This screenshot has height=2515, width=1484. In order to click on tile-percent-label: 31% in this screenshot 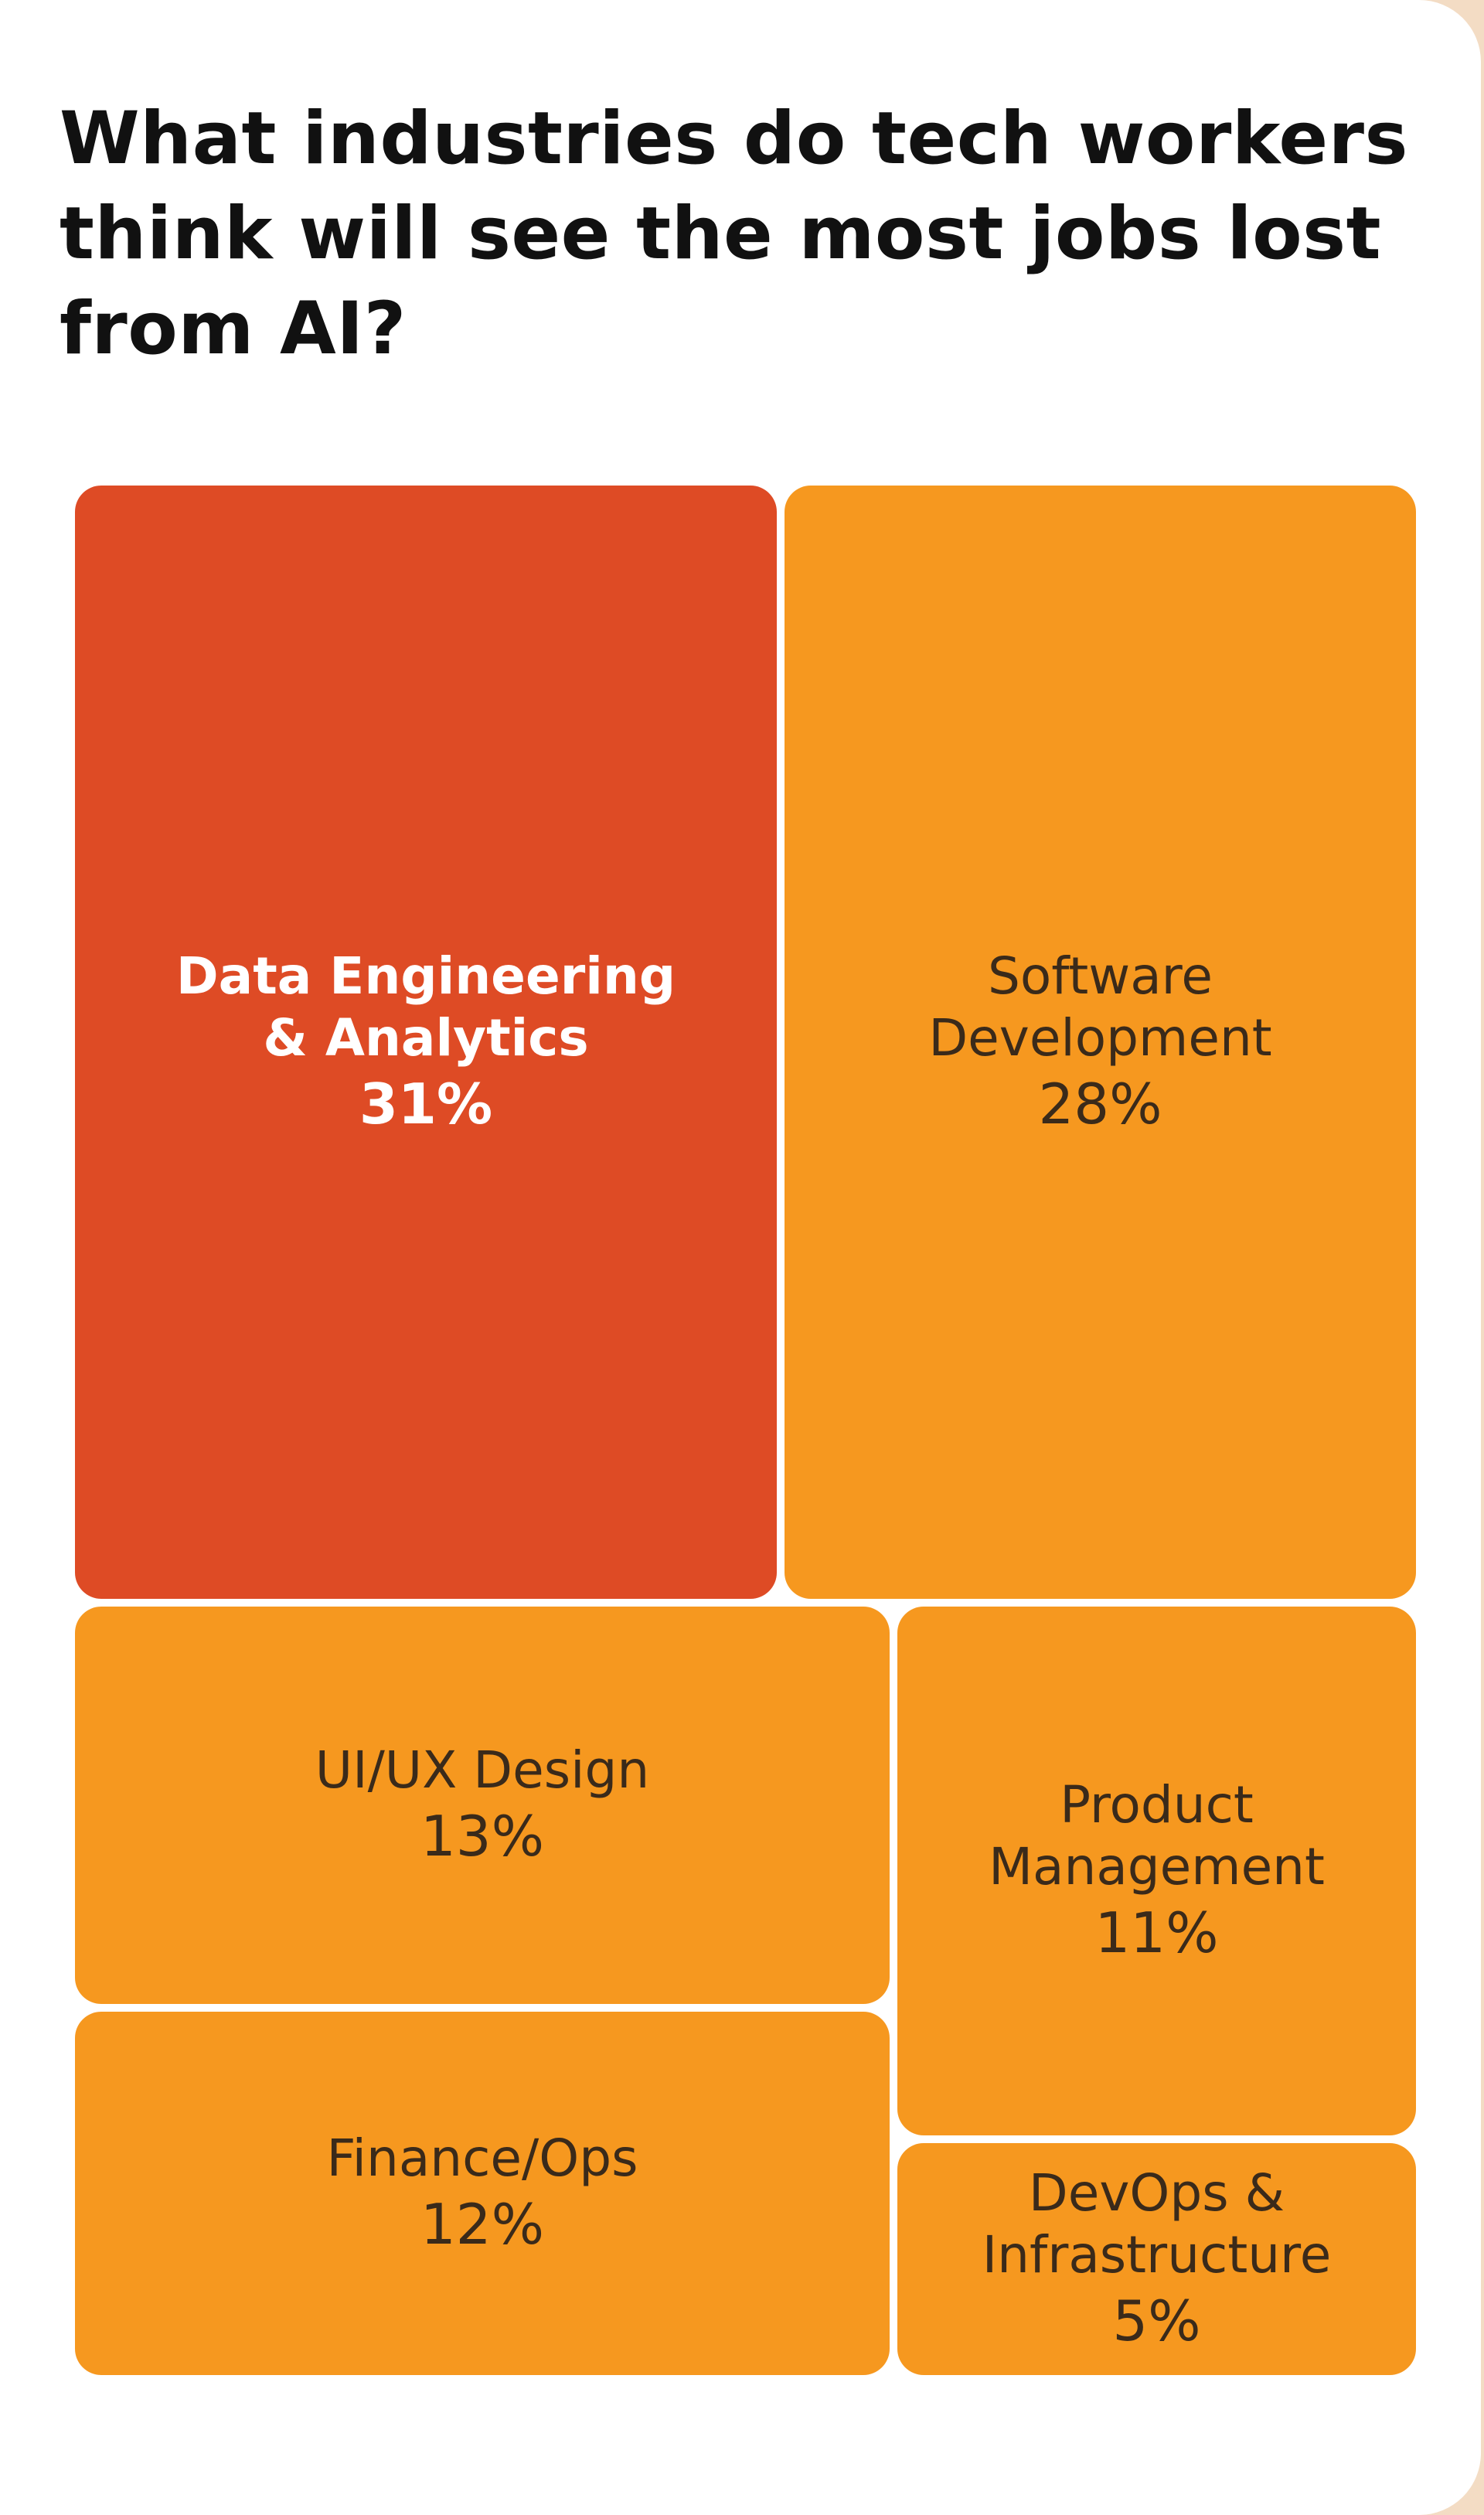, I will do `click(426, 1104)`.